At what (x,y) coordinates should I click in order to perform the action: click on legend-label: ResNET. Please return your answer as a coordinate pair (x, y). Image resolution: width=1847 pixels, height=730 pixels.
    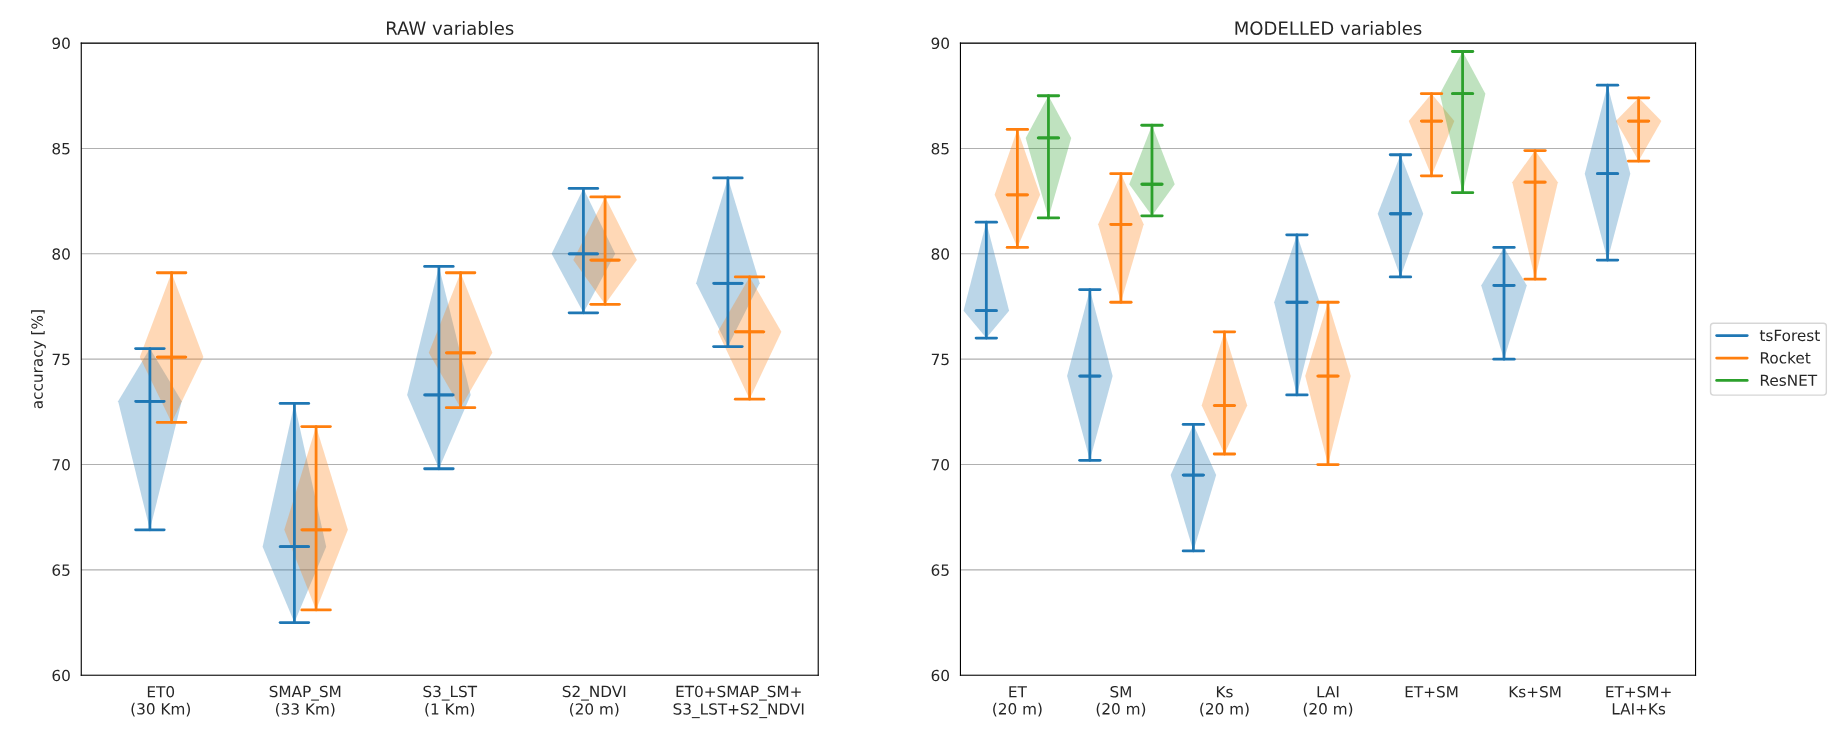
    Looking at the image, I should click on (1789, 380).